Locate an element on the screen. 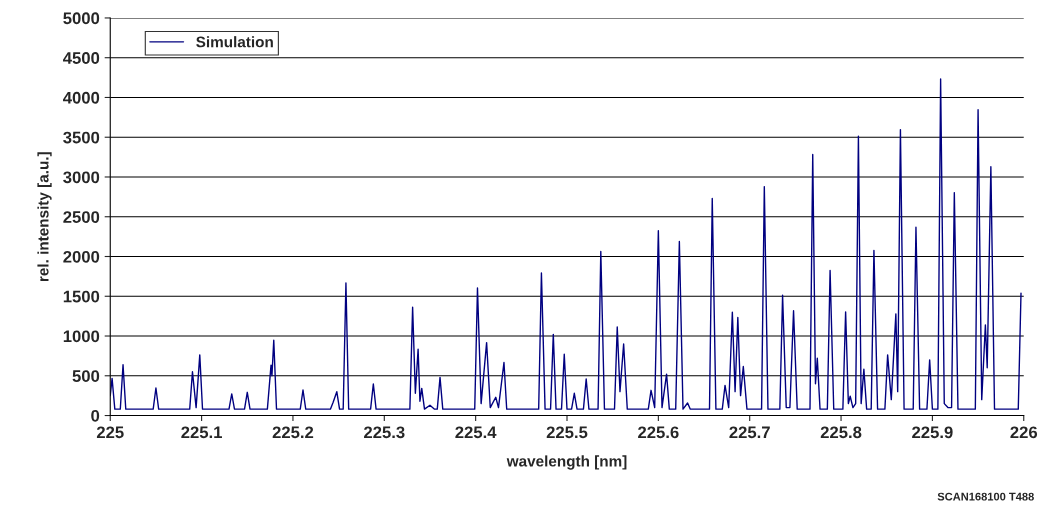 This screenshot has height=513, width=1050. y-tick-label: 4000 is located at coordinates (81, 97).